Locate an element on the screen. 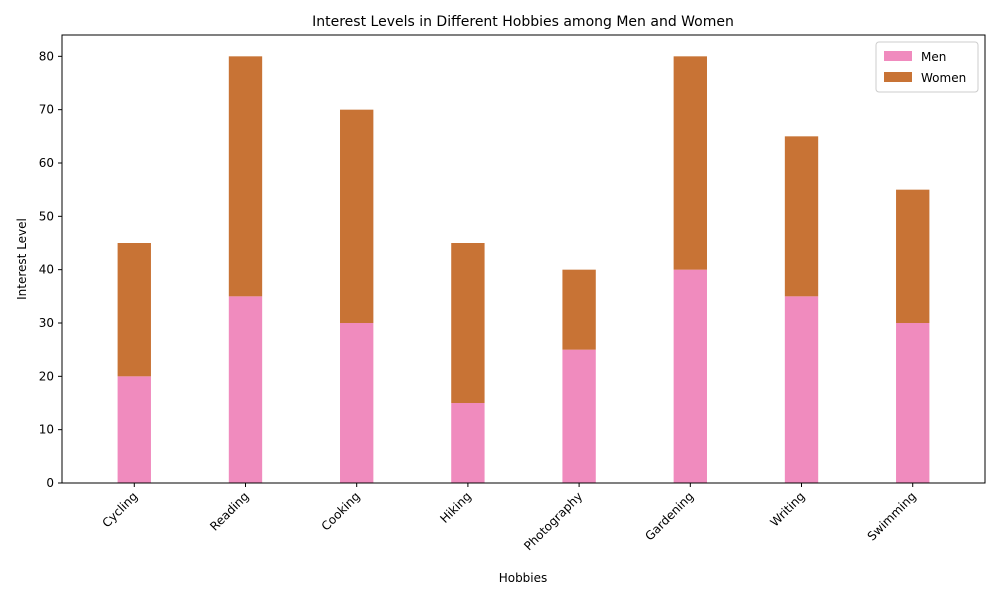 The image size is (1000, 600). y-axis-label: Interest Level is located at coordinates (22, 259).